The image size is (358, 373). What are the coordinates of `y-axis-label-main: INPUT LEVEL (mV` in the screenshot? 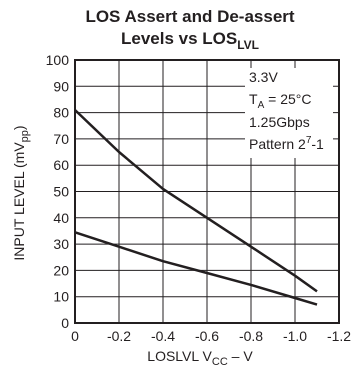 It's located at (19, 201).